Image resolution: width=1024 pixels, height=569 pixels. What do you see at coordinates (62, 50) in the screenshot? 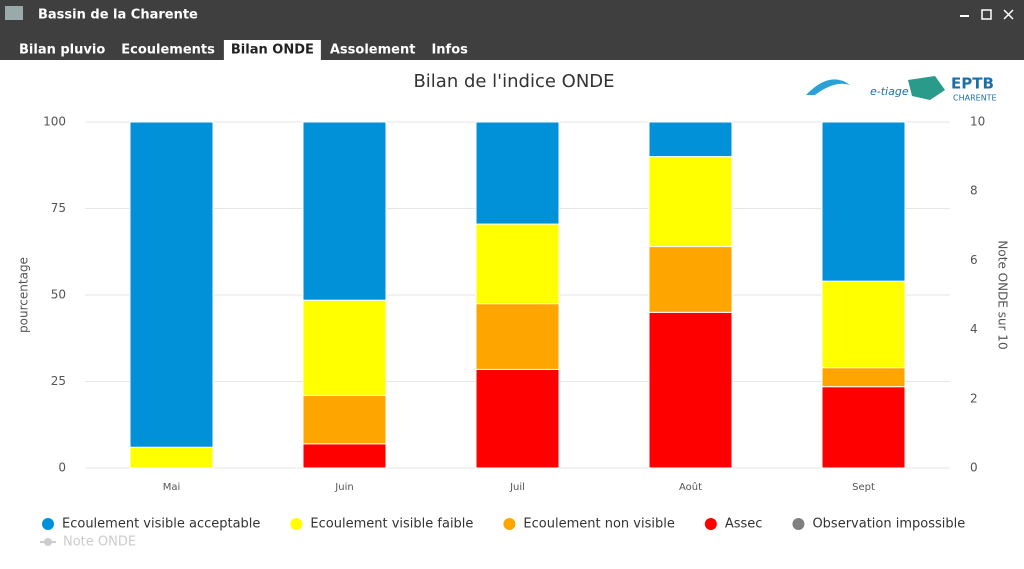
I see `tab-label: Bilan pluvio` at bounding box center [62, 50].